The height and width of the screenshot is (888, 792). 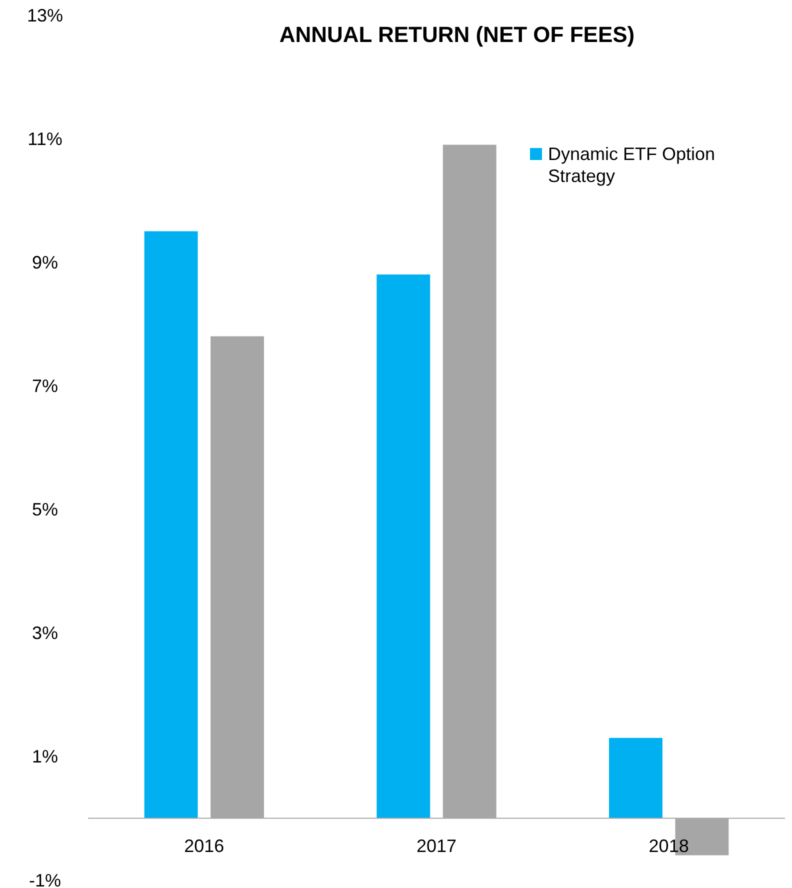 I want to click on y-tick-label: 3%, so click(x=45, y=633).